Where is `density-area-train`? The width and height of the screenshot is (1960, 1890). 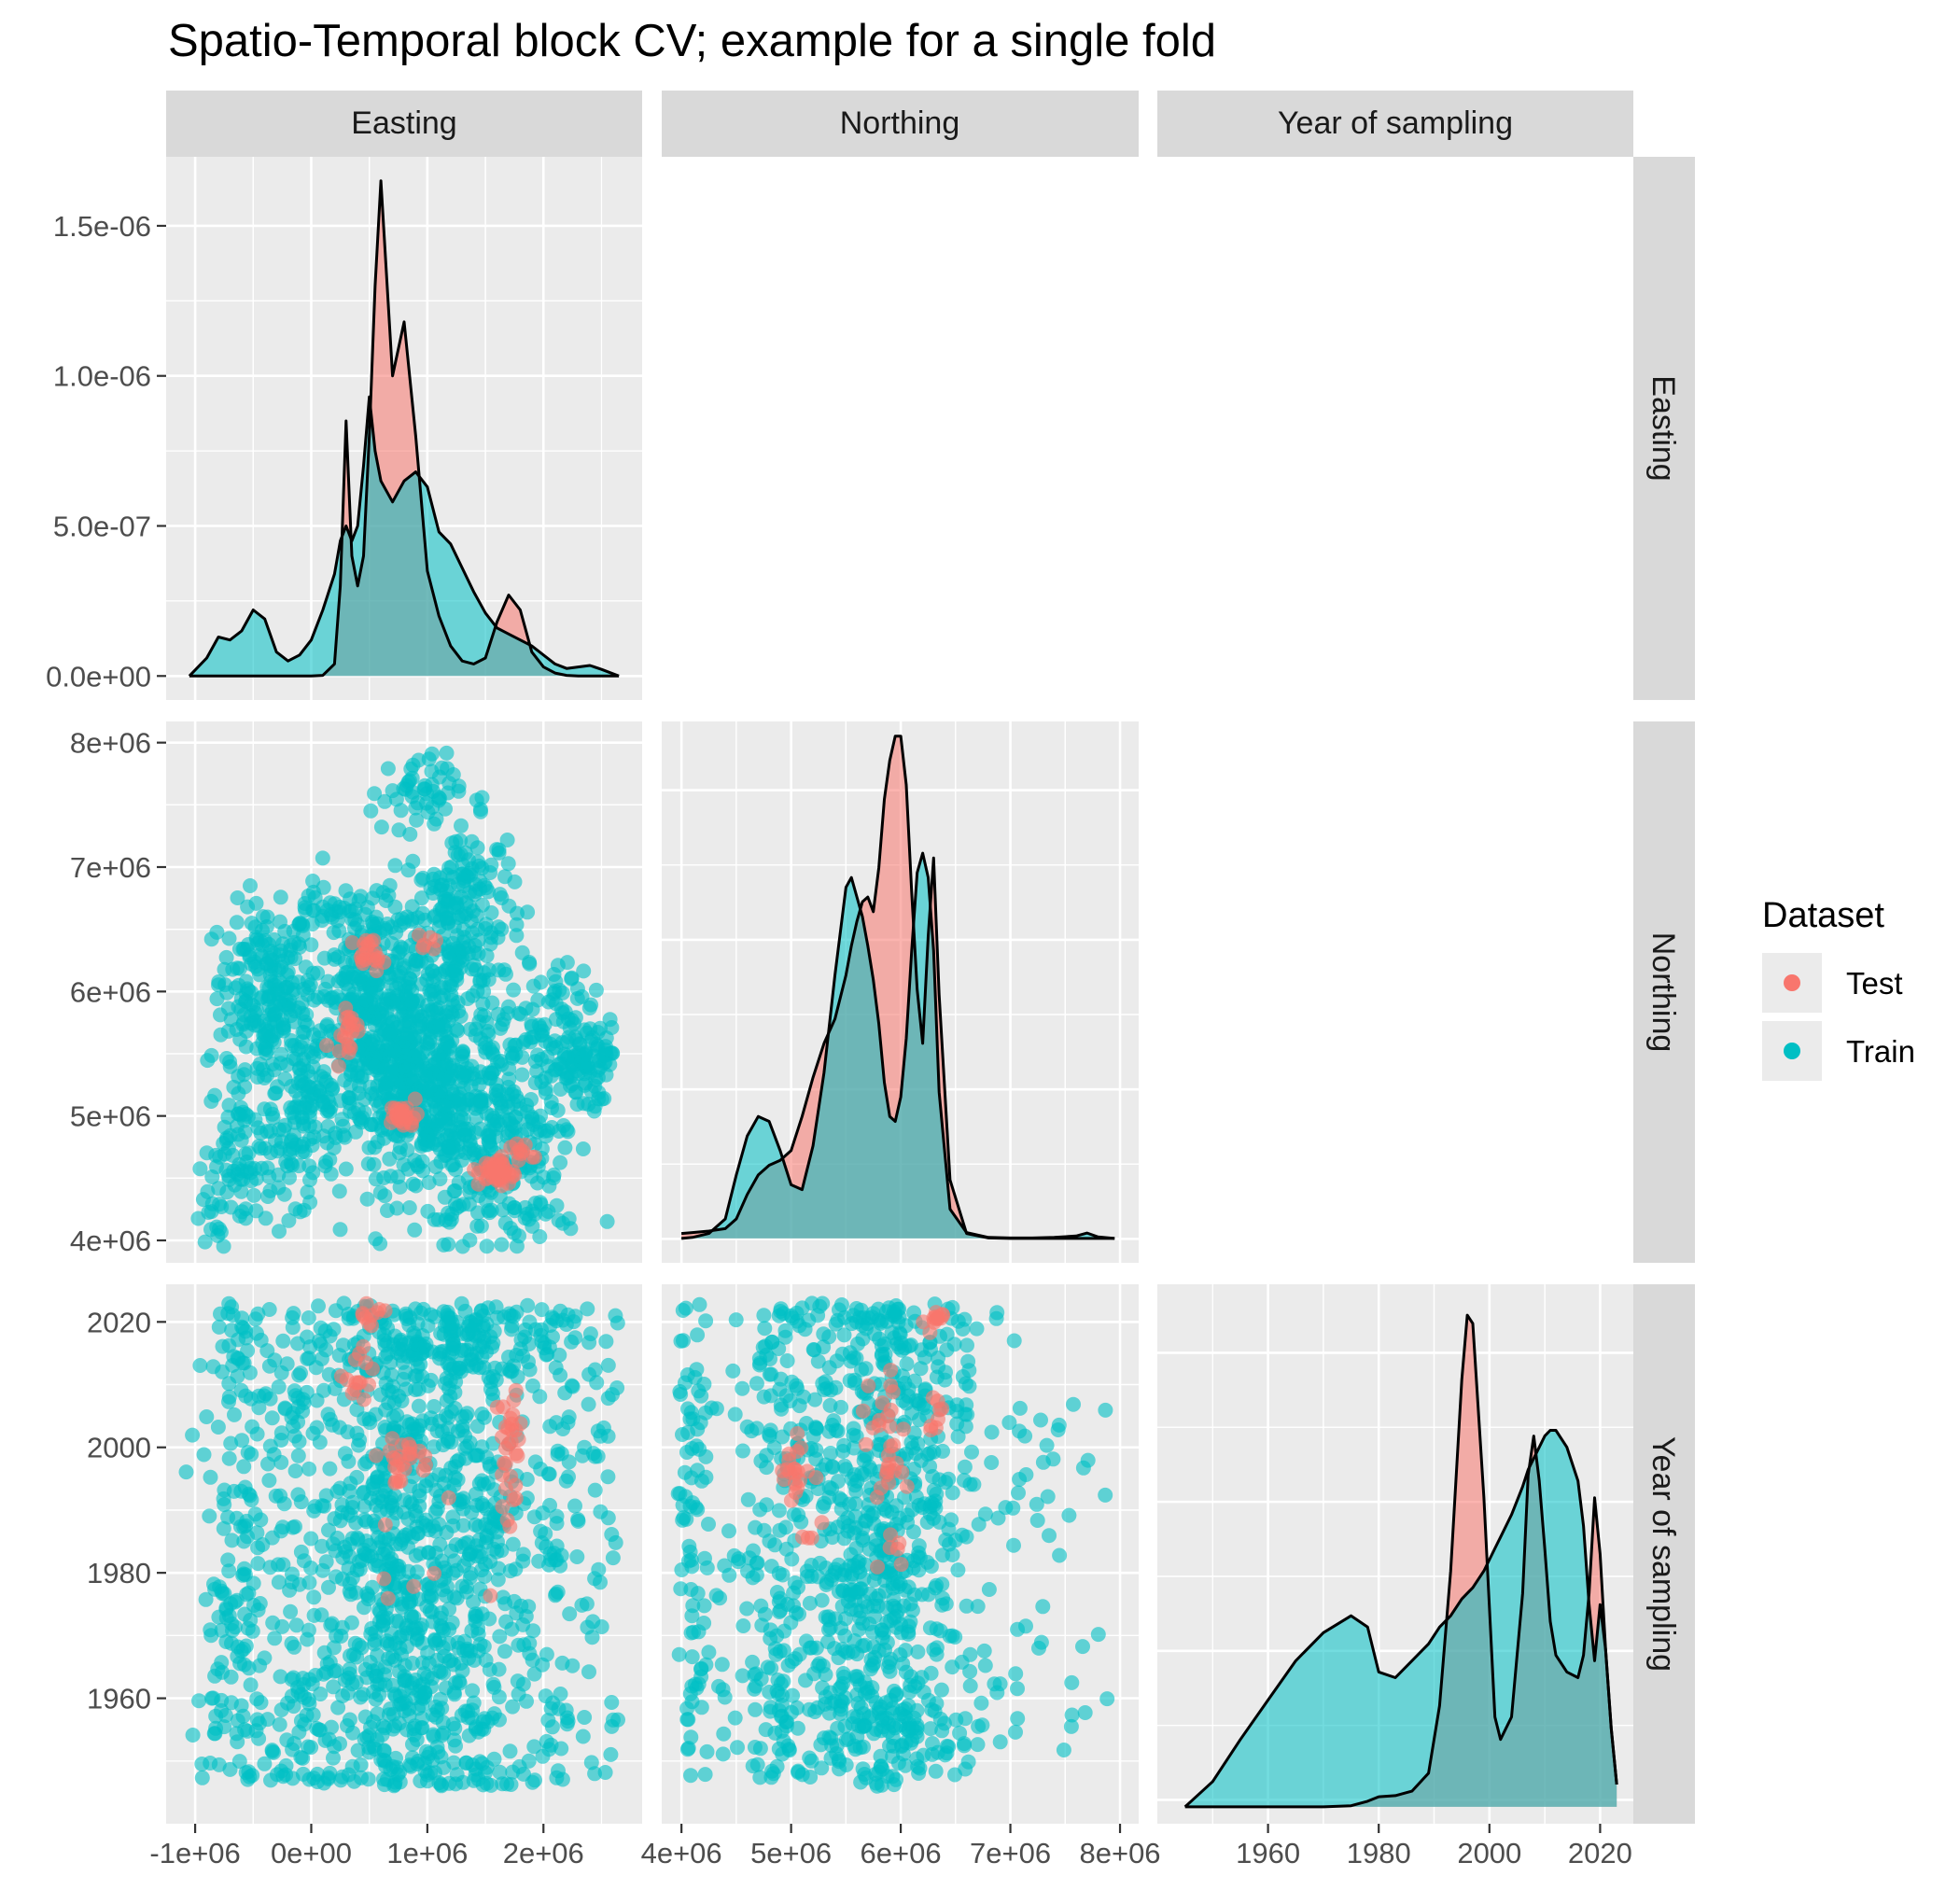
density-area-train is located at coordinates (404, 537).